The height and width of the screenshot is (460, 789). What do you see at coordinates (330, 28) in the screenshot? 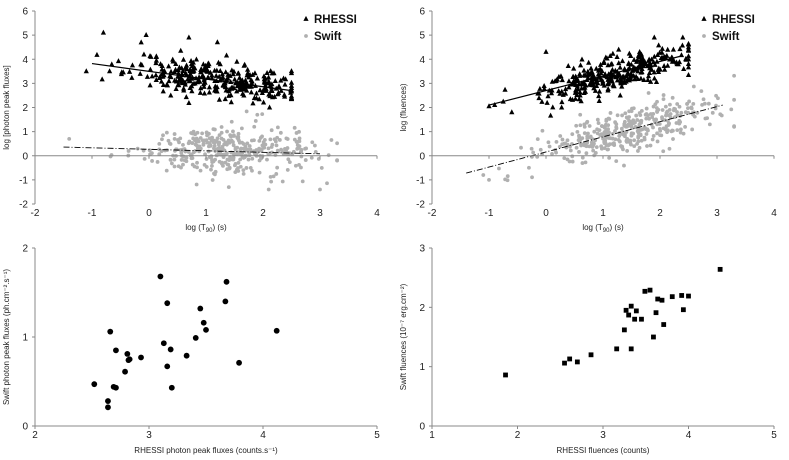
I see `legend: RHESSI Swift` at bounding box center [330, 28].